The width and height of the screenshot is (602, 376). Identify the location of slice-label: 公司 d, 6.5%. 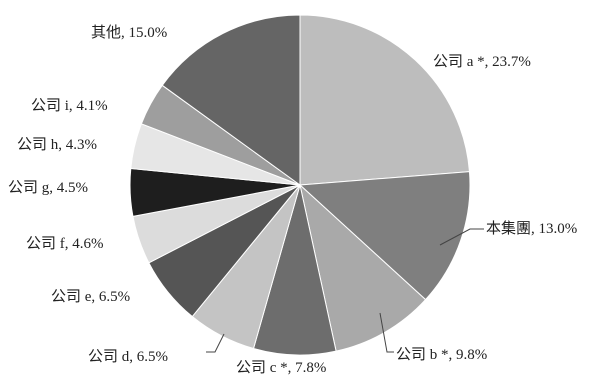
(128, 357).